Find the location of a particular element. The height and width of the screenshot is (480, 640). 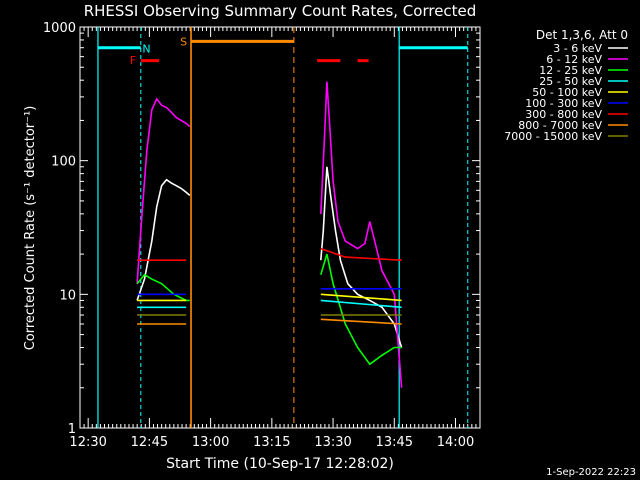

x-axis-label: Start Time (10-Sep-17 12:28:02) is located at coordinates (280, 464).